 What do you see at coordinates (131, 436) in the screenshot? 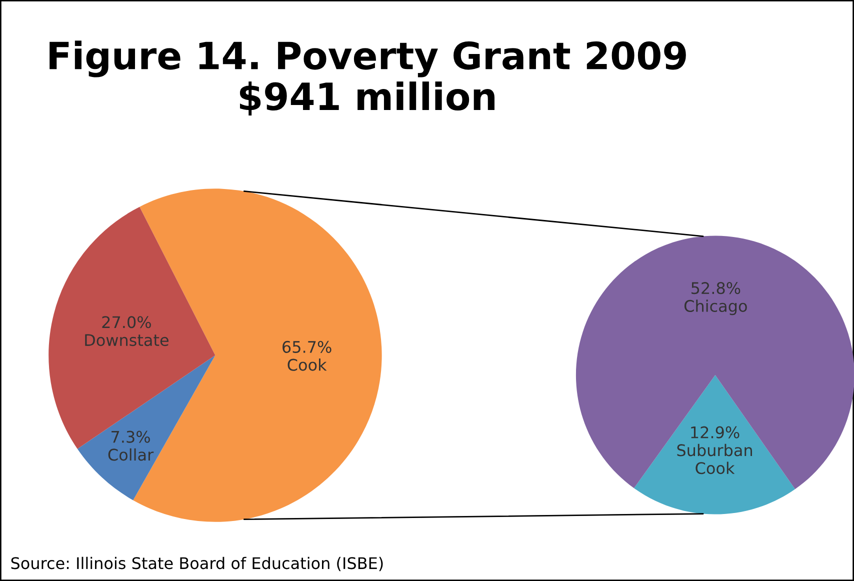
I see `data-label: 7.3%` at bounding box center [131, 436].